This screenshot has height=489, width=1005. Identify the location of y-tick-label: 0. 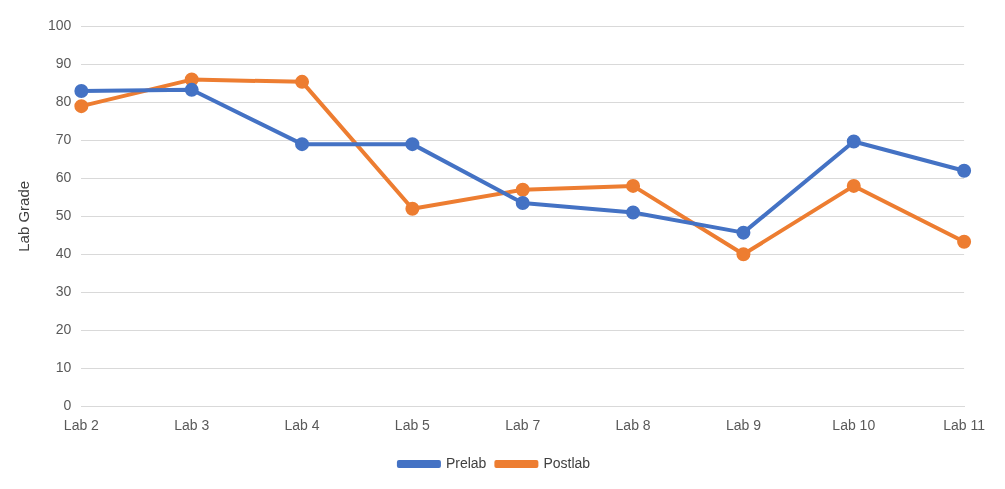
(67, 405).